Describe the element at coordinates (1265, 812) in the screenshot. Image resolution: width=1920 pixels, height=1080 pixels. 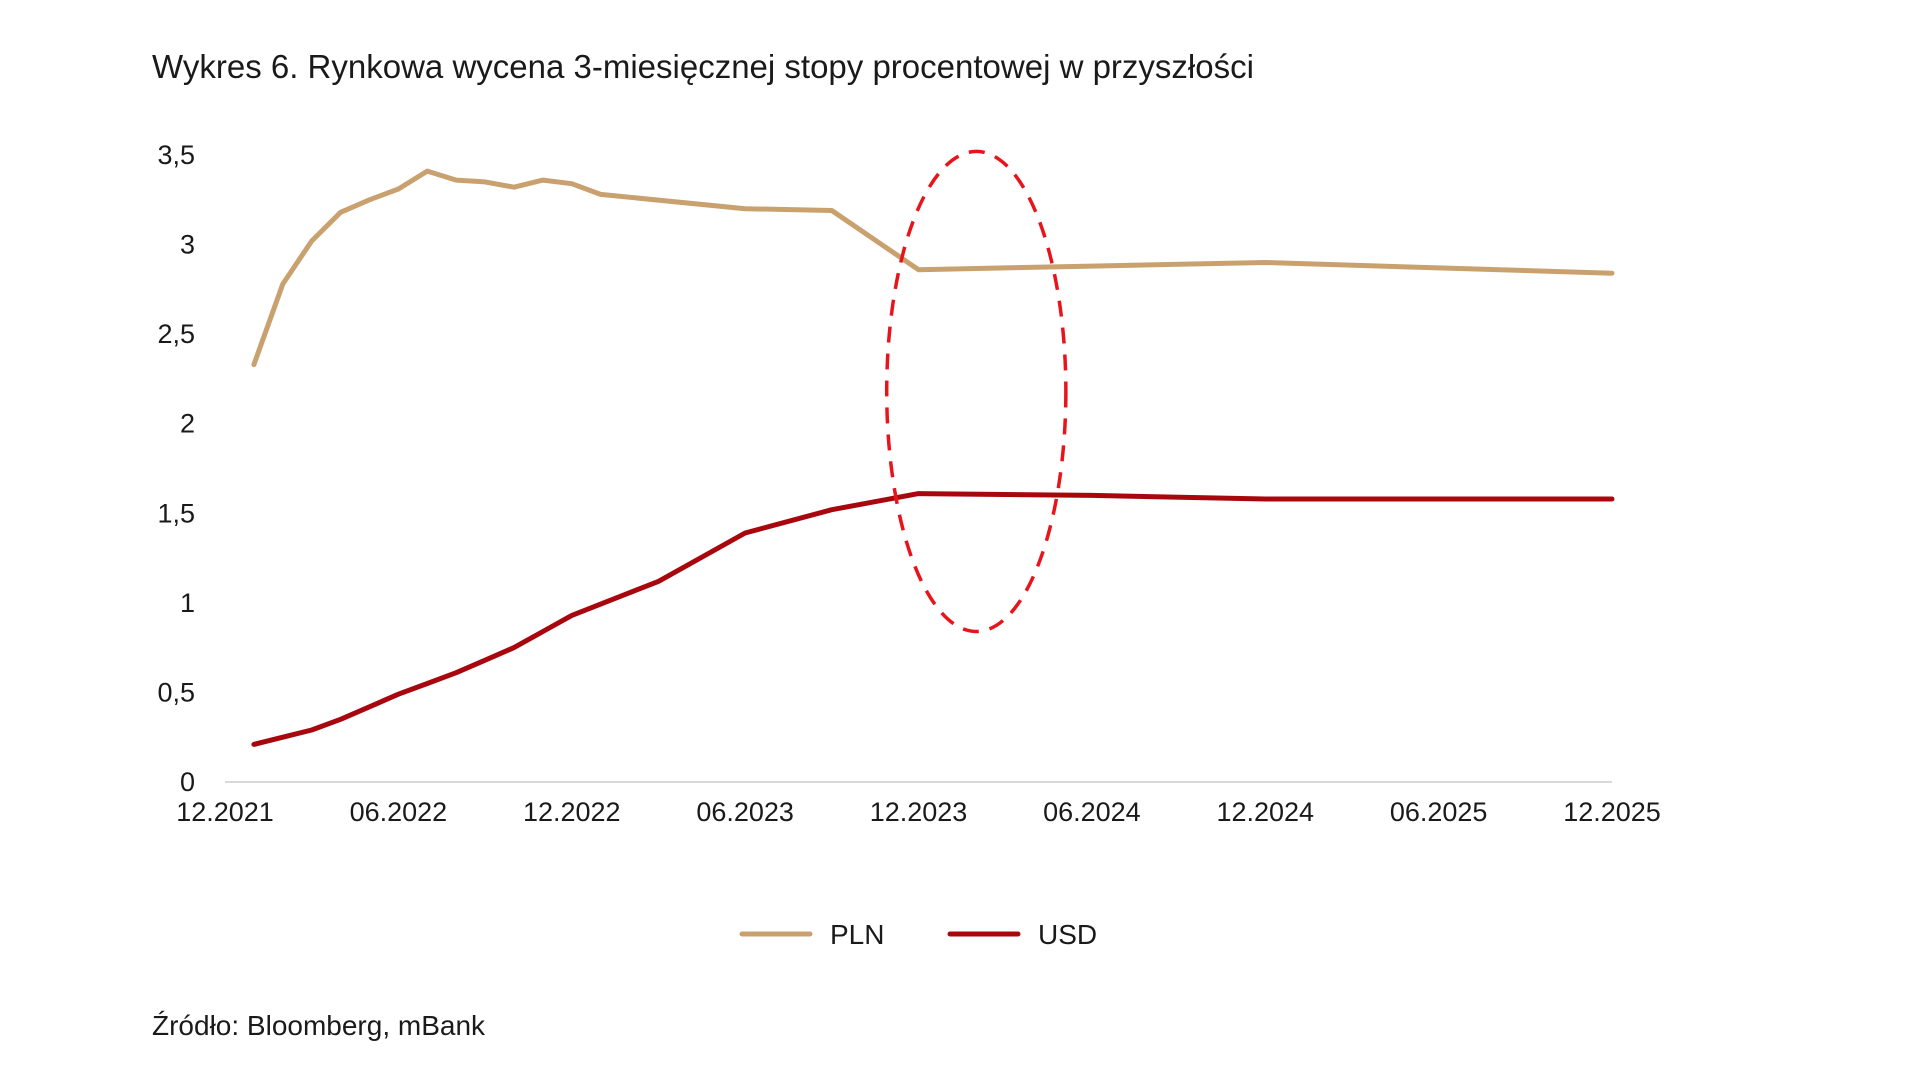
I see `x-tick-label: 12.2024` at that location.